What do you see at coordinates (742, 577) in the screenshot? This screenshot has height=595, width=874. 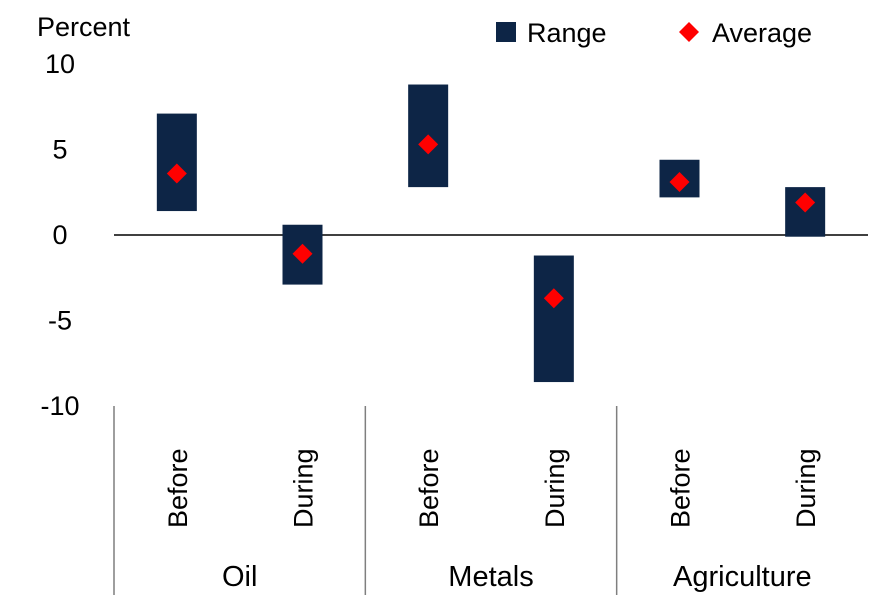 I see `x-group-label: Agriculture` at bounding box center [742, 577].